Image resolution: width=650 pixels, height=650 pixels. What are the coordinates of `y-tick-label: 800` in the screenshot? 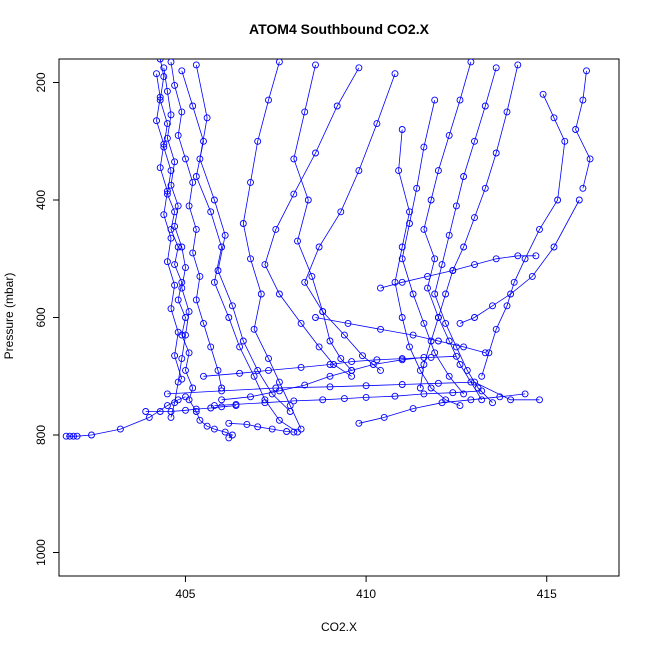 It's located at (41, 435).